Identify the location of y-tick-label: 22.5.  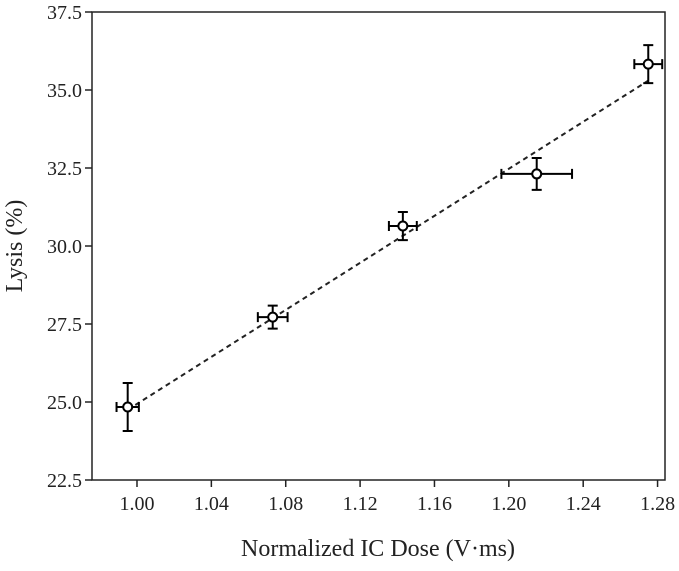
(64, 481).